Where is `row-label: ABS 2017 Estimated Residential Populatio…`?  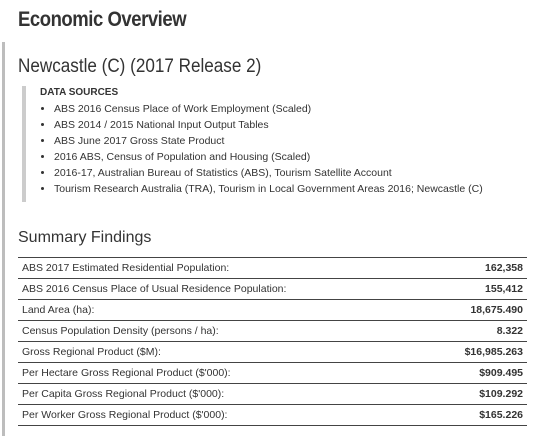 row-label: ABS 2017 Estimated Residential Populatio… is located at coordinates (223, 268).